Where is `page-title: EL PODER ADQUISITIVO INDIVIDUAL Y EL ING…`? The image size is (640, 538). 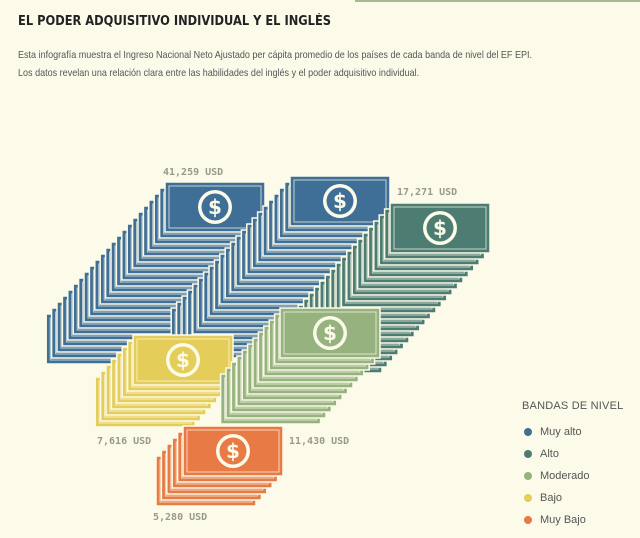 page-title: EL PODER ADQUISITIVO INDIVIDUAL Y EL ING… is located at coordinates (175, 21).